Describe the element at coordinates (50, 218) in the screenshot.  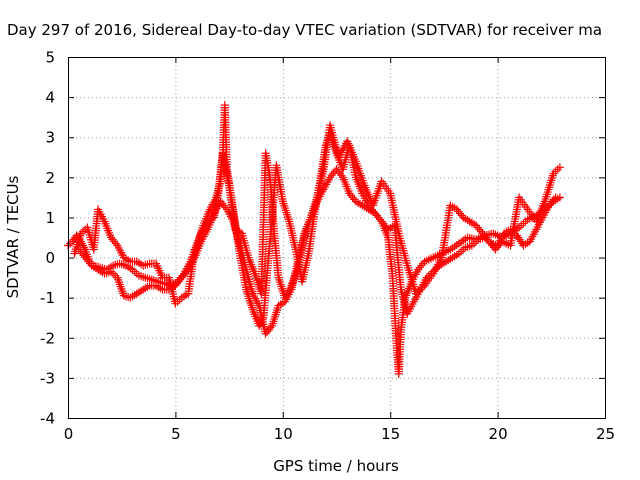
I see `y-tick-label: 1` at that location.